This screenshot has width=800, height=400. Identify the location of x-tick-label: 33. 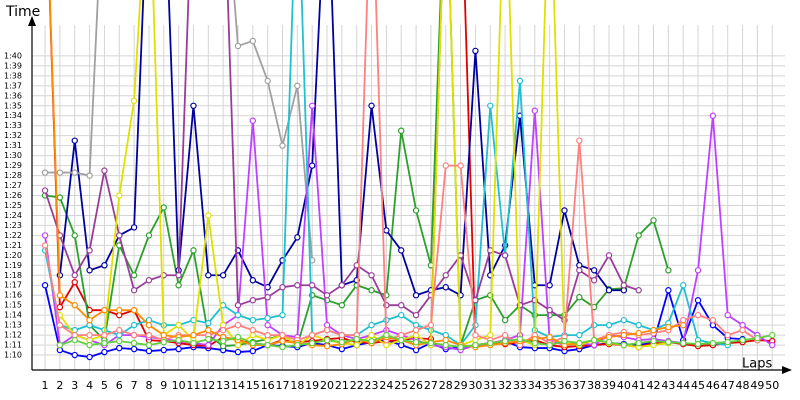
(520, 385).